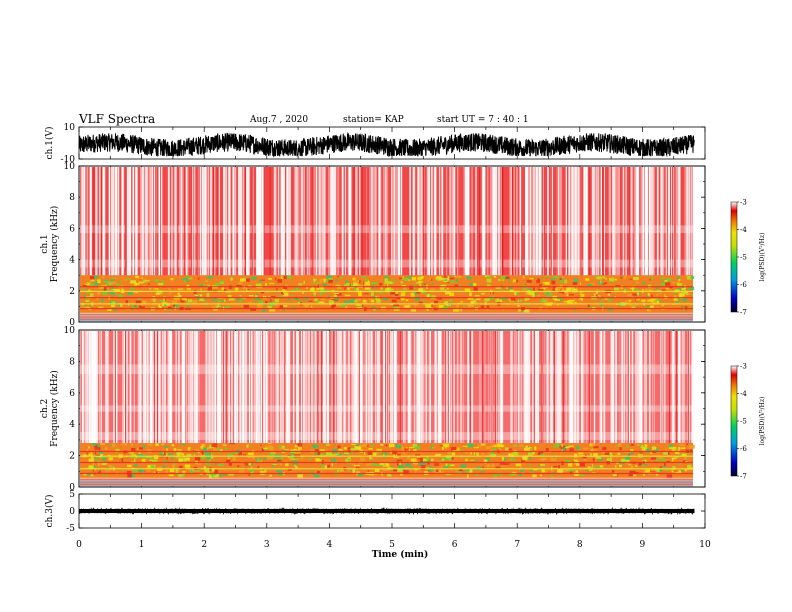  Describe the element at coordinates (400, 554) in the screenshot. I see `time-axis-label: Time (min)` at that location.